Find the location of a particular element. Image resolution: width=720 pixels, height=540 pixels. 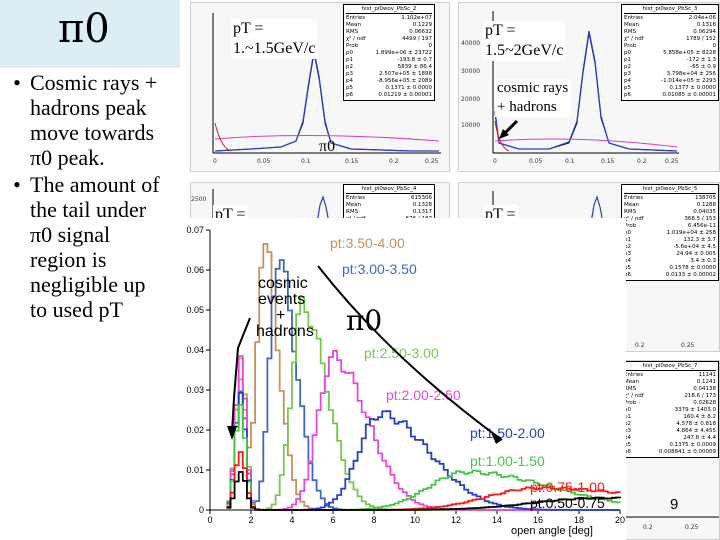

x-tick-label: 0 is located at coordinates (209, 520).